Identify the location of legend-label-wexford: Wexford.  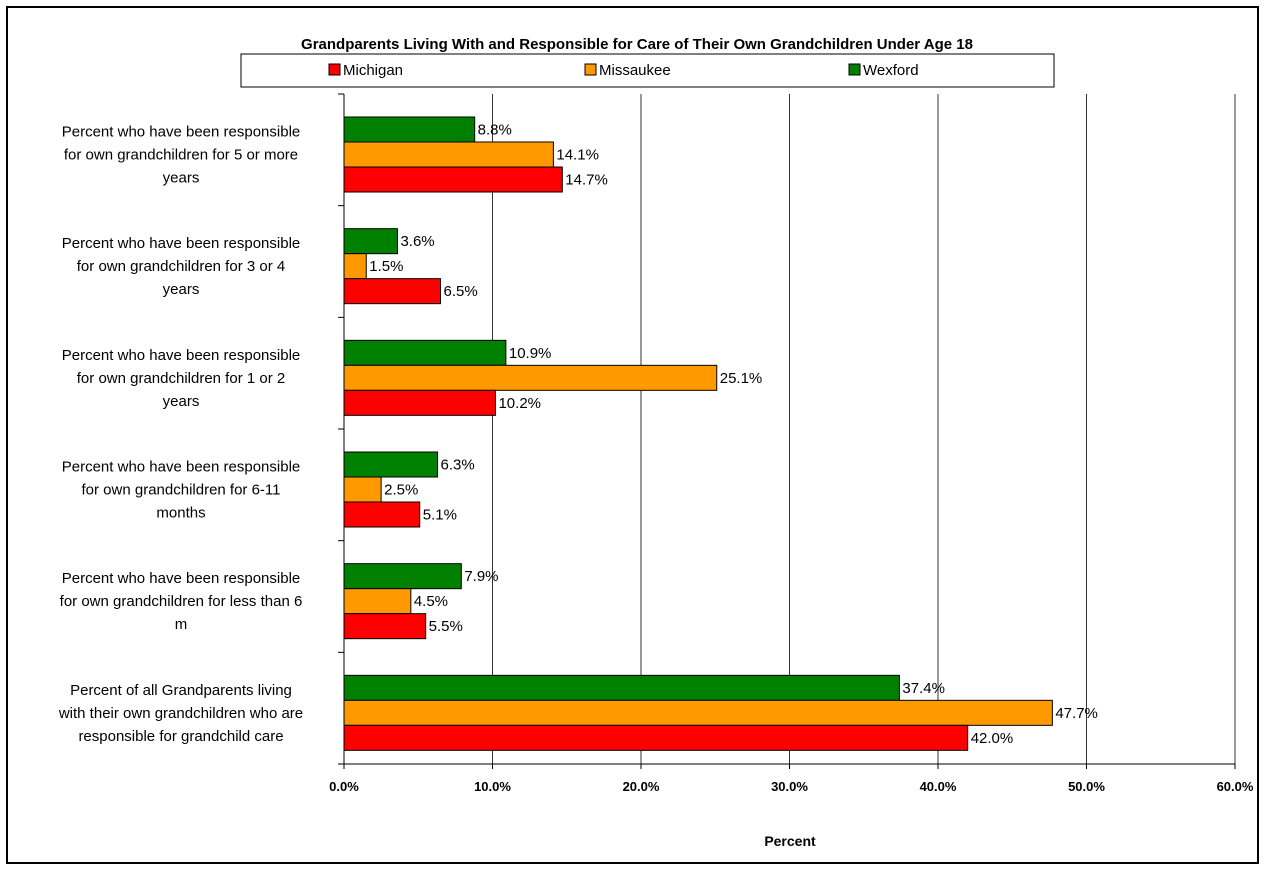
(891, 70).